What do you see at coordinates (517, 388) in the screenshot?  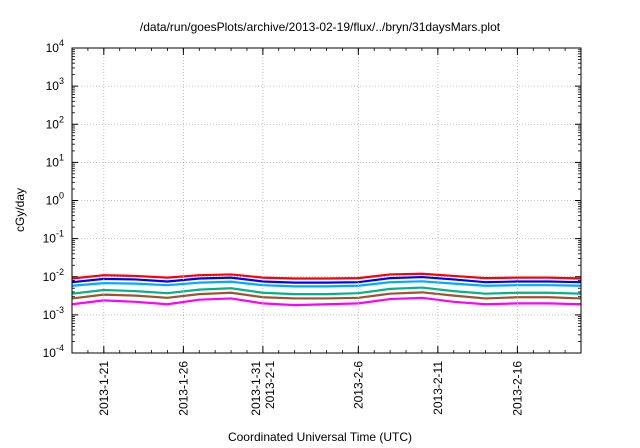 I see `x-tick-label: 2013-2-16` at bounding box center [517, 388].